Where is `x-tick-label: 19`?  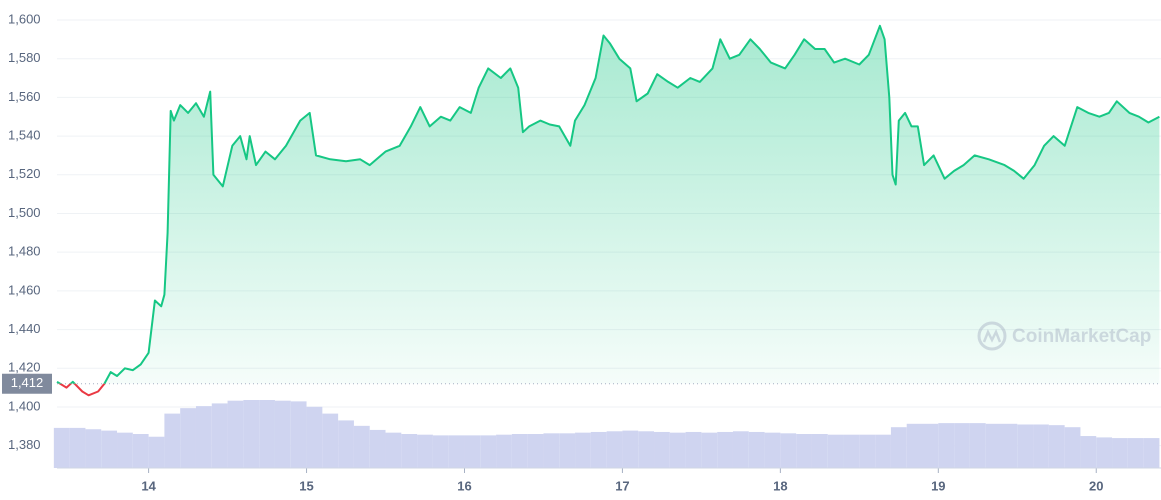
x-tick-label: 19 is located at coordinates (938, 485).